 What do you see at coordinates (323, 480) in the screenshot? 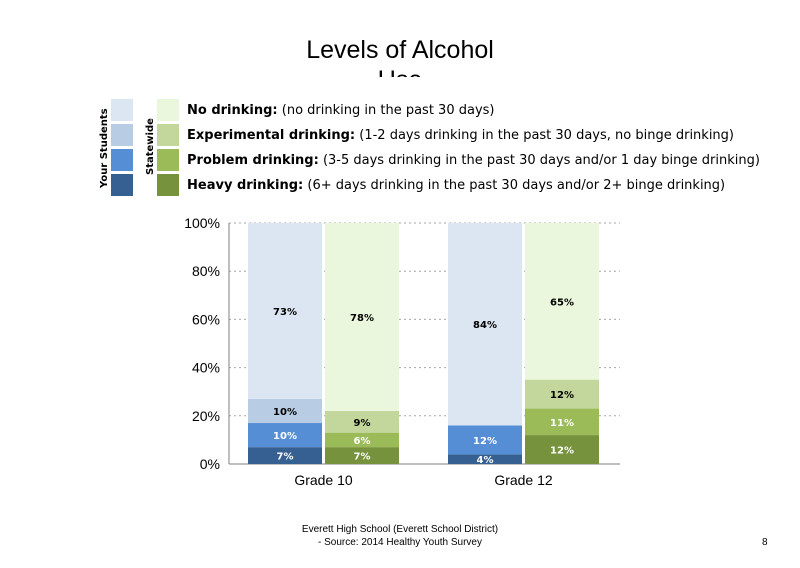
I see `x-category-label: Grade 10` at bounding box center [323, 480].